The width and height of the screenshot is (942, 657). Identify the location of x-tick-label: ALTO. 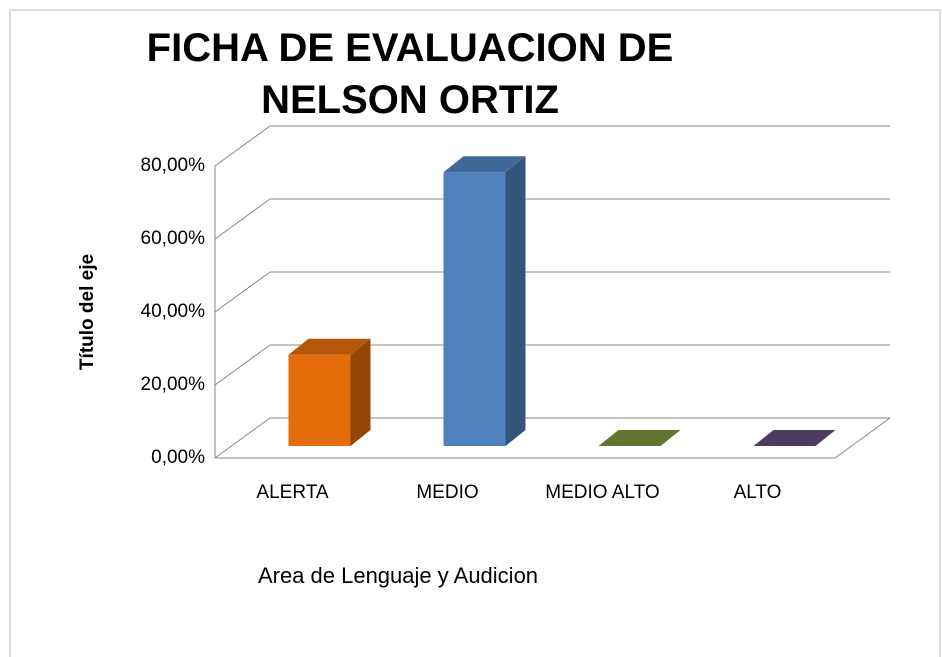
(758, 492).